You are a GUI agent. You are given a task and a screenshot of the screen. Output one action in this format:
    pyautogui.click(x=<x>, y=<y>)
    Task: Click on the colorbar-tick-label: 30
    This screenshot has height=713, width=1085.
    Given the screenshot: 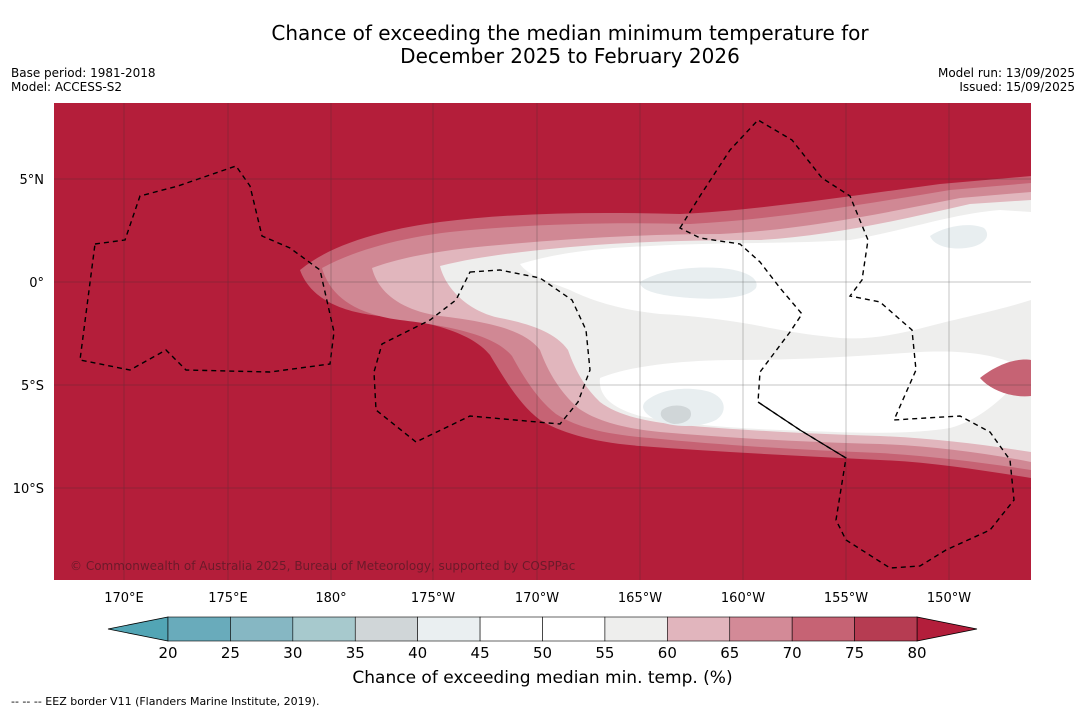 What is the action you would take?
    pyautogui.click(x=292, y=653)
    